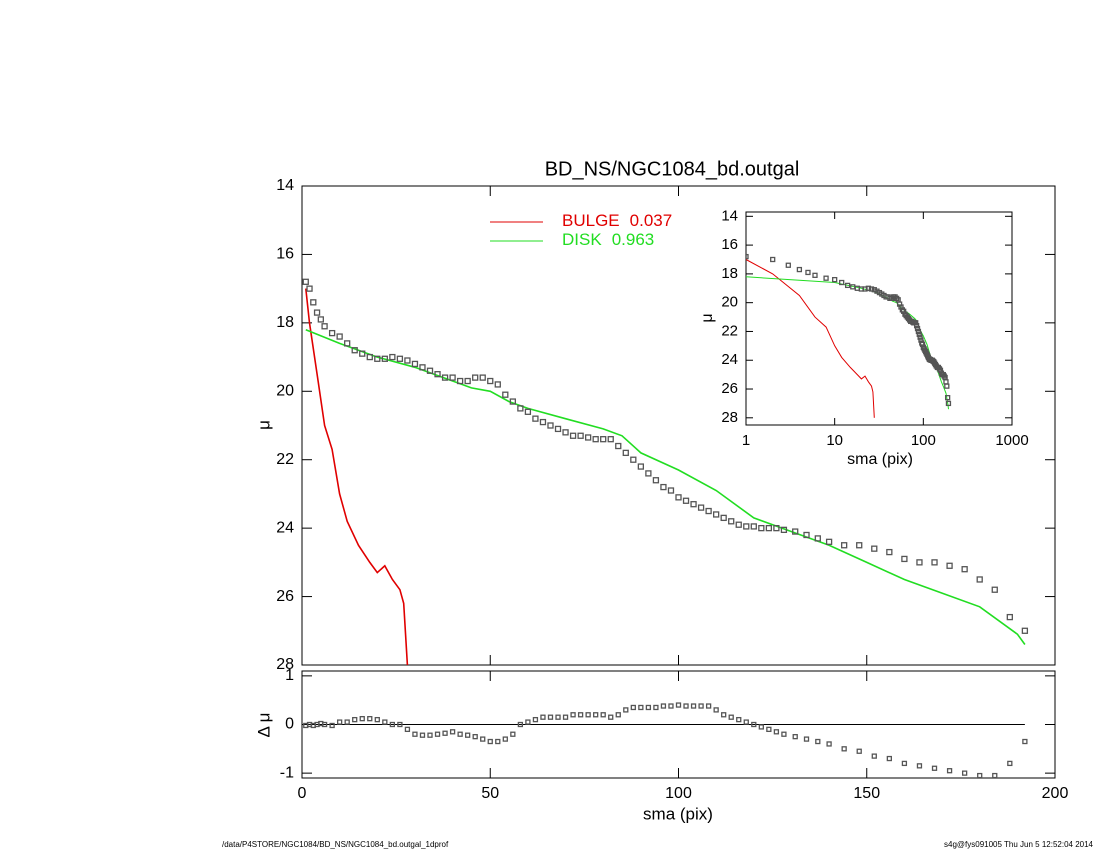 The width and height of the screenshot is (1100, 850). Describe the element at coordinates (285, 322) in the screenshot. I see `y-tick-label: 18` at that location.